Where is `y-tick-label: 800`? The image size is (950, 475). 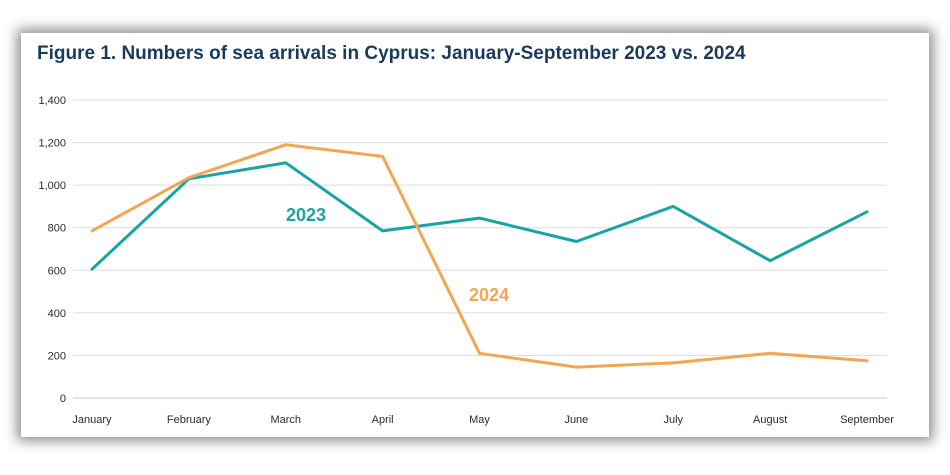 y-tick-label: 800 is located at coordinates (57, 229).